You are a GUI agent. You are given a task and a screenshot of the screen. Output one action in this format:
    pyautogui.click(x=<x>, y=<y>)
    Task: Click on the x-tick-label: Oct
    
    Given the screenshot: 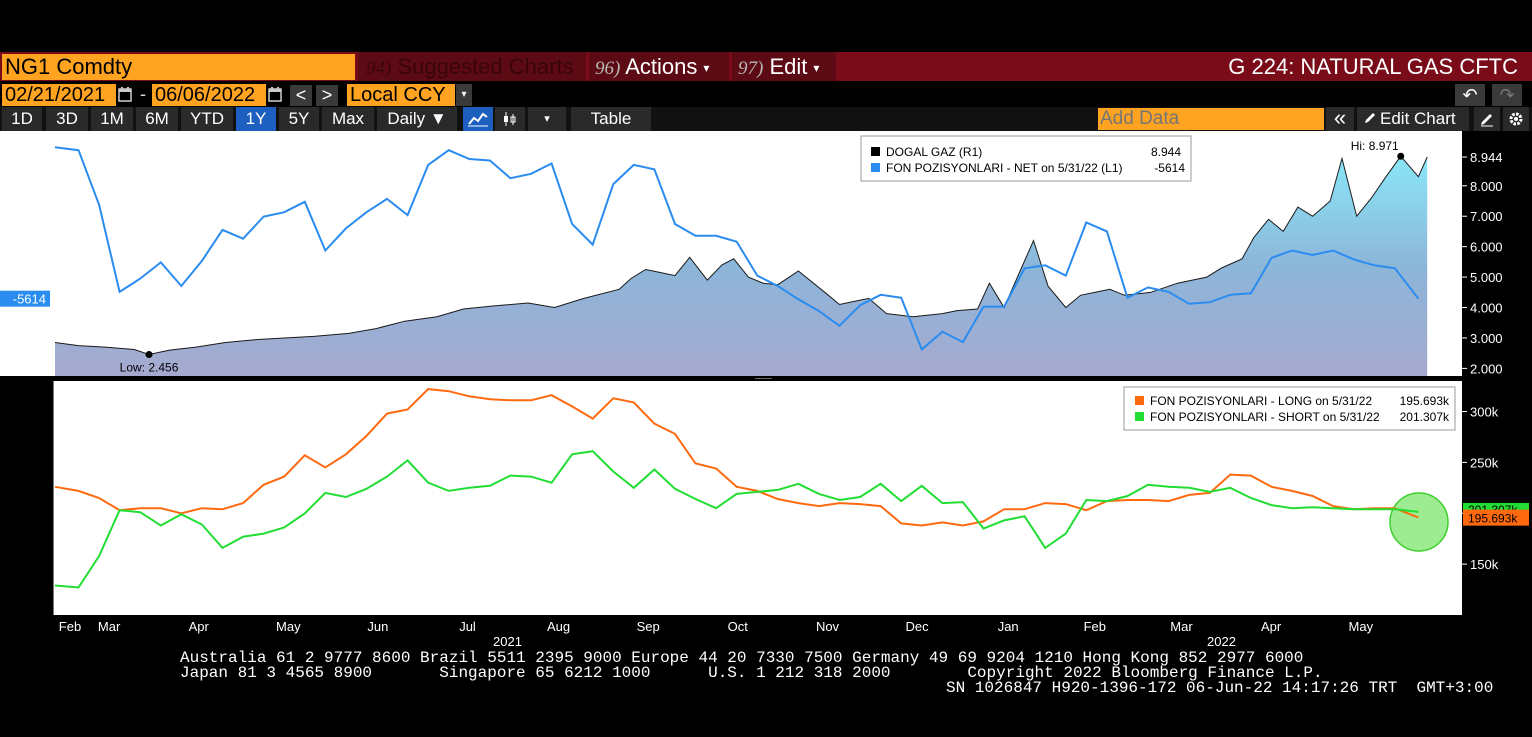 What is the action you would take?
    pyautogui.click(x=738, y=626)
    